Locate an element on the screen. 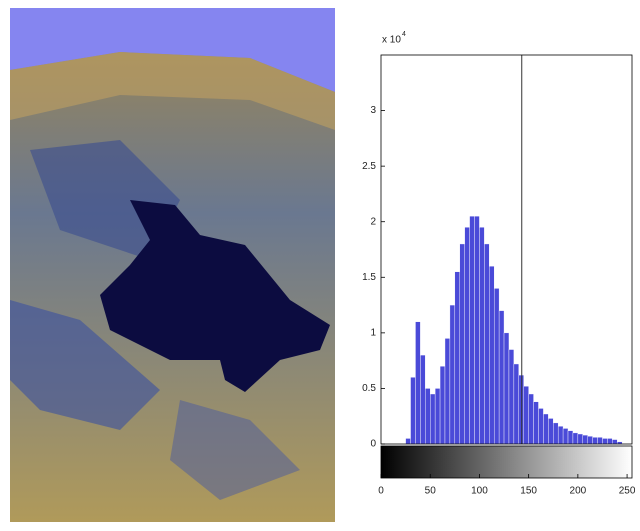  y-tick-label: 1 is located at coordinates (373, 332).